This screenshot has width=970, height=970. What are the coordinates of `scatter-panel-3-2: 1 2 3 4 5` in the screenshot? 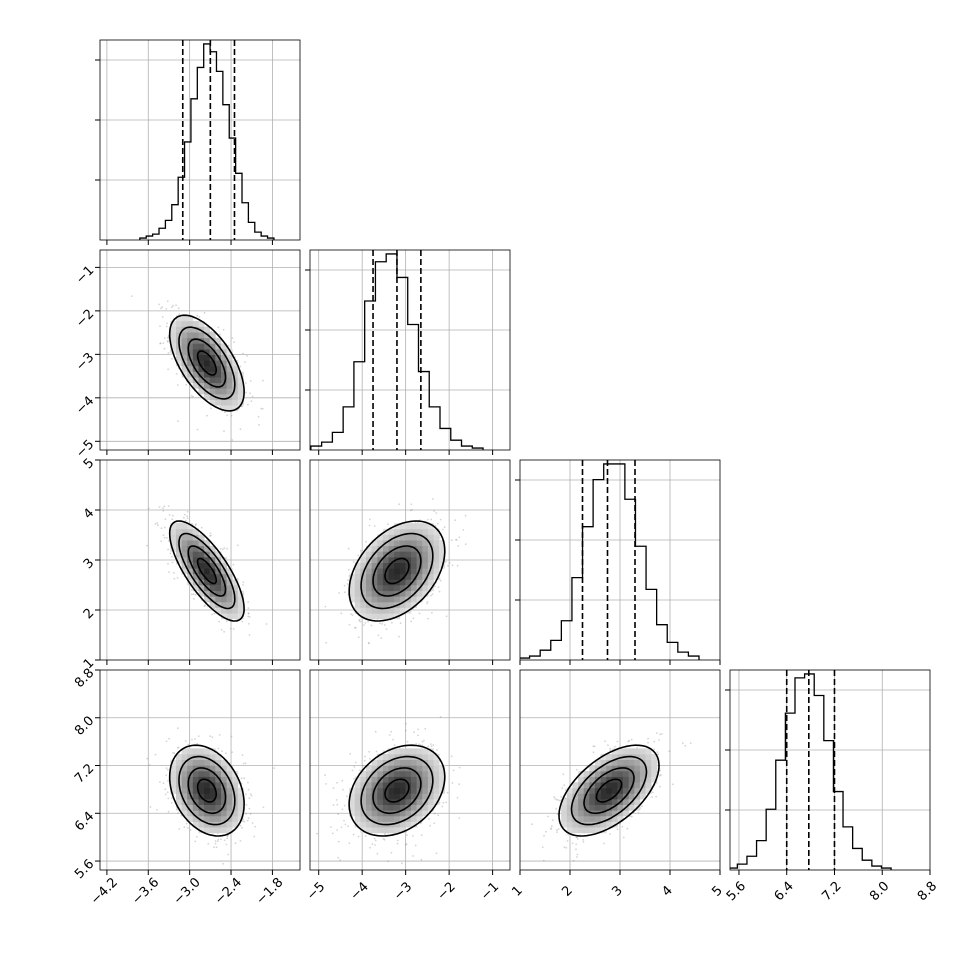 It's located at (617, 784).